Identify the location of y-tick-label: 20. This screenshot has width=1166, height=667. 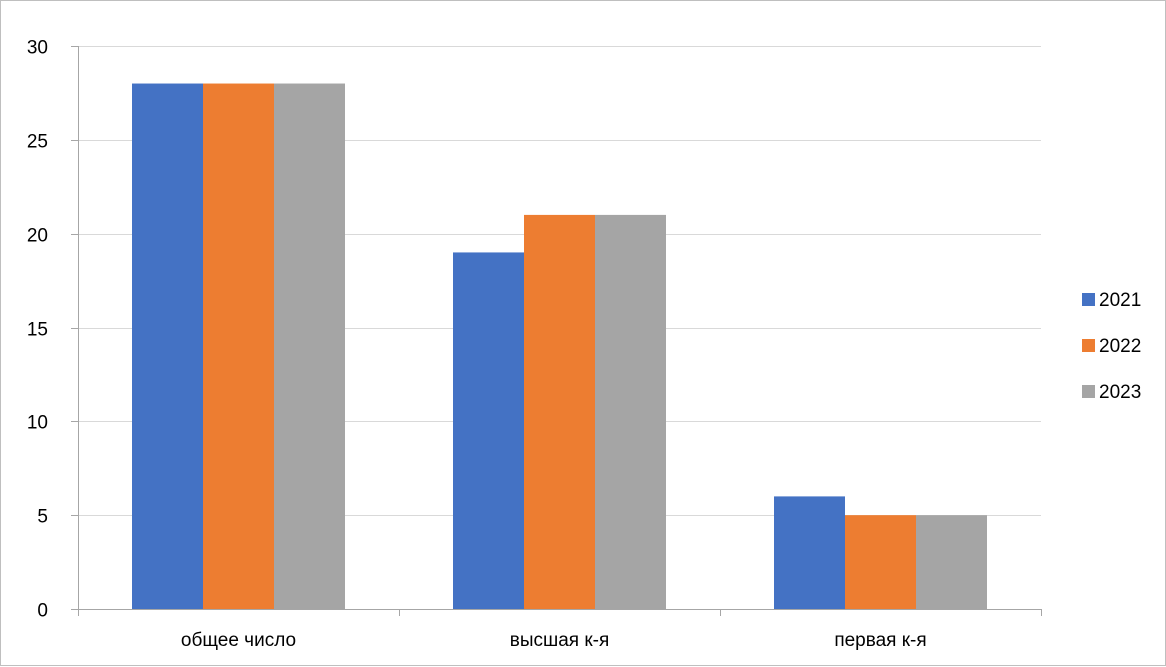
(37, 236).